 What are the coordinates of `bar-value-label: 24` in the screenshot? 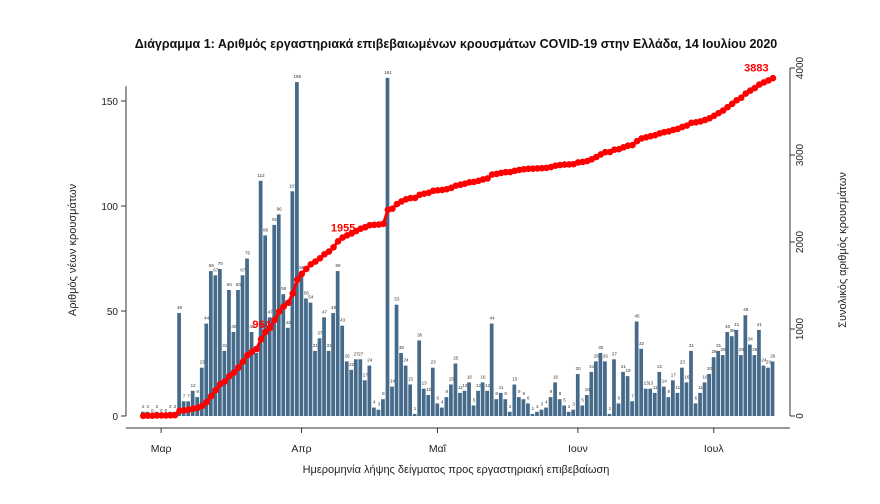 It's located at (764, 360).